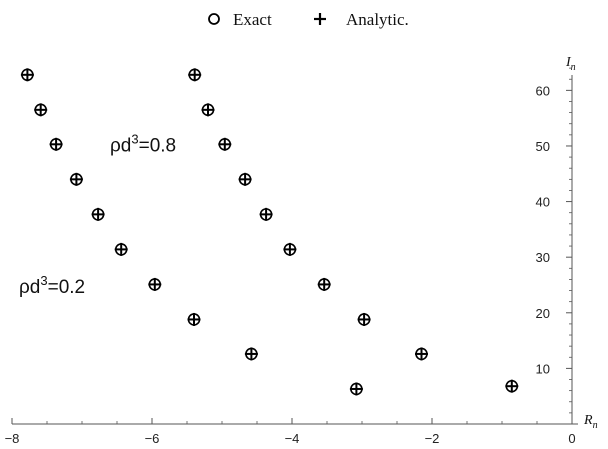  What do you see at coordinates (543, 146) in the screenshot?
I see `y-tick-label: 50` at bounding box center [543, 146].